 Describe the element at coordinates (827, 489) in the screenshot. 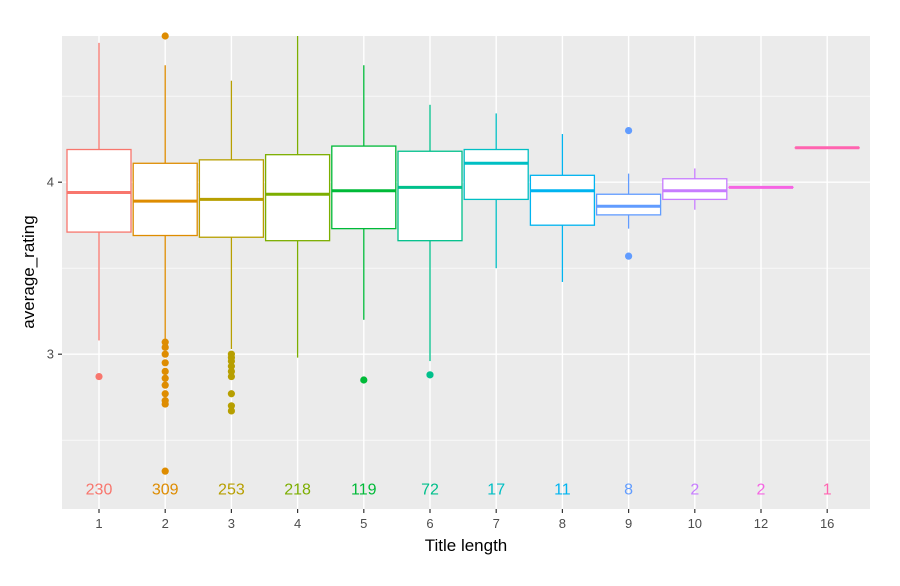

I see `count-label: 1` at that location.